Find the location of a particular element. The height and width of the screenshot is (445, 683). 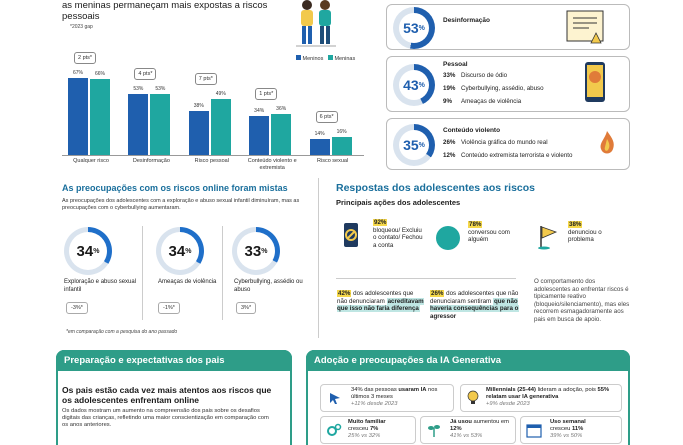

personal-row: 33% Discurso de ódio is located at coordinates (475, 75).